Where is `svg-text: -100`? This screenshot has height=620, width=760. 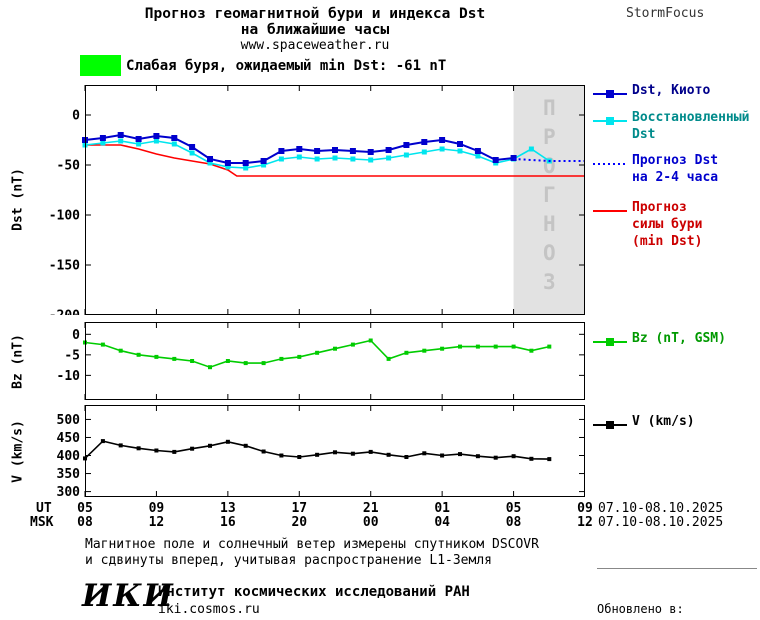 svg-text: -100 is located at coordinates (64, 216).